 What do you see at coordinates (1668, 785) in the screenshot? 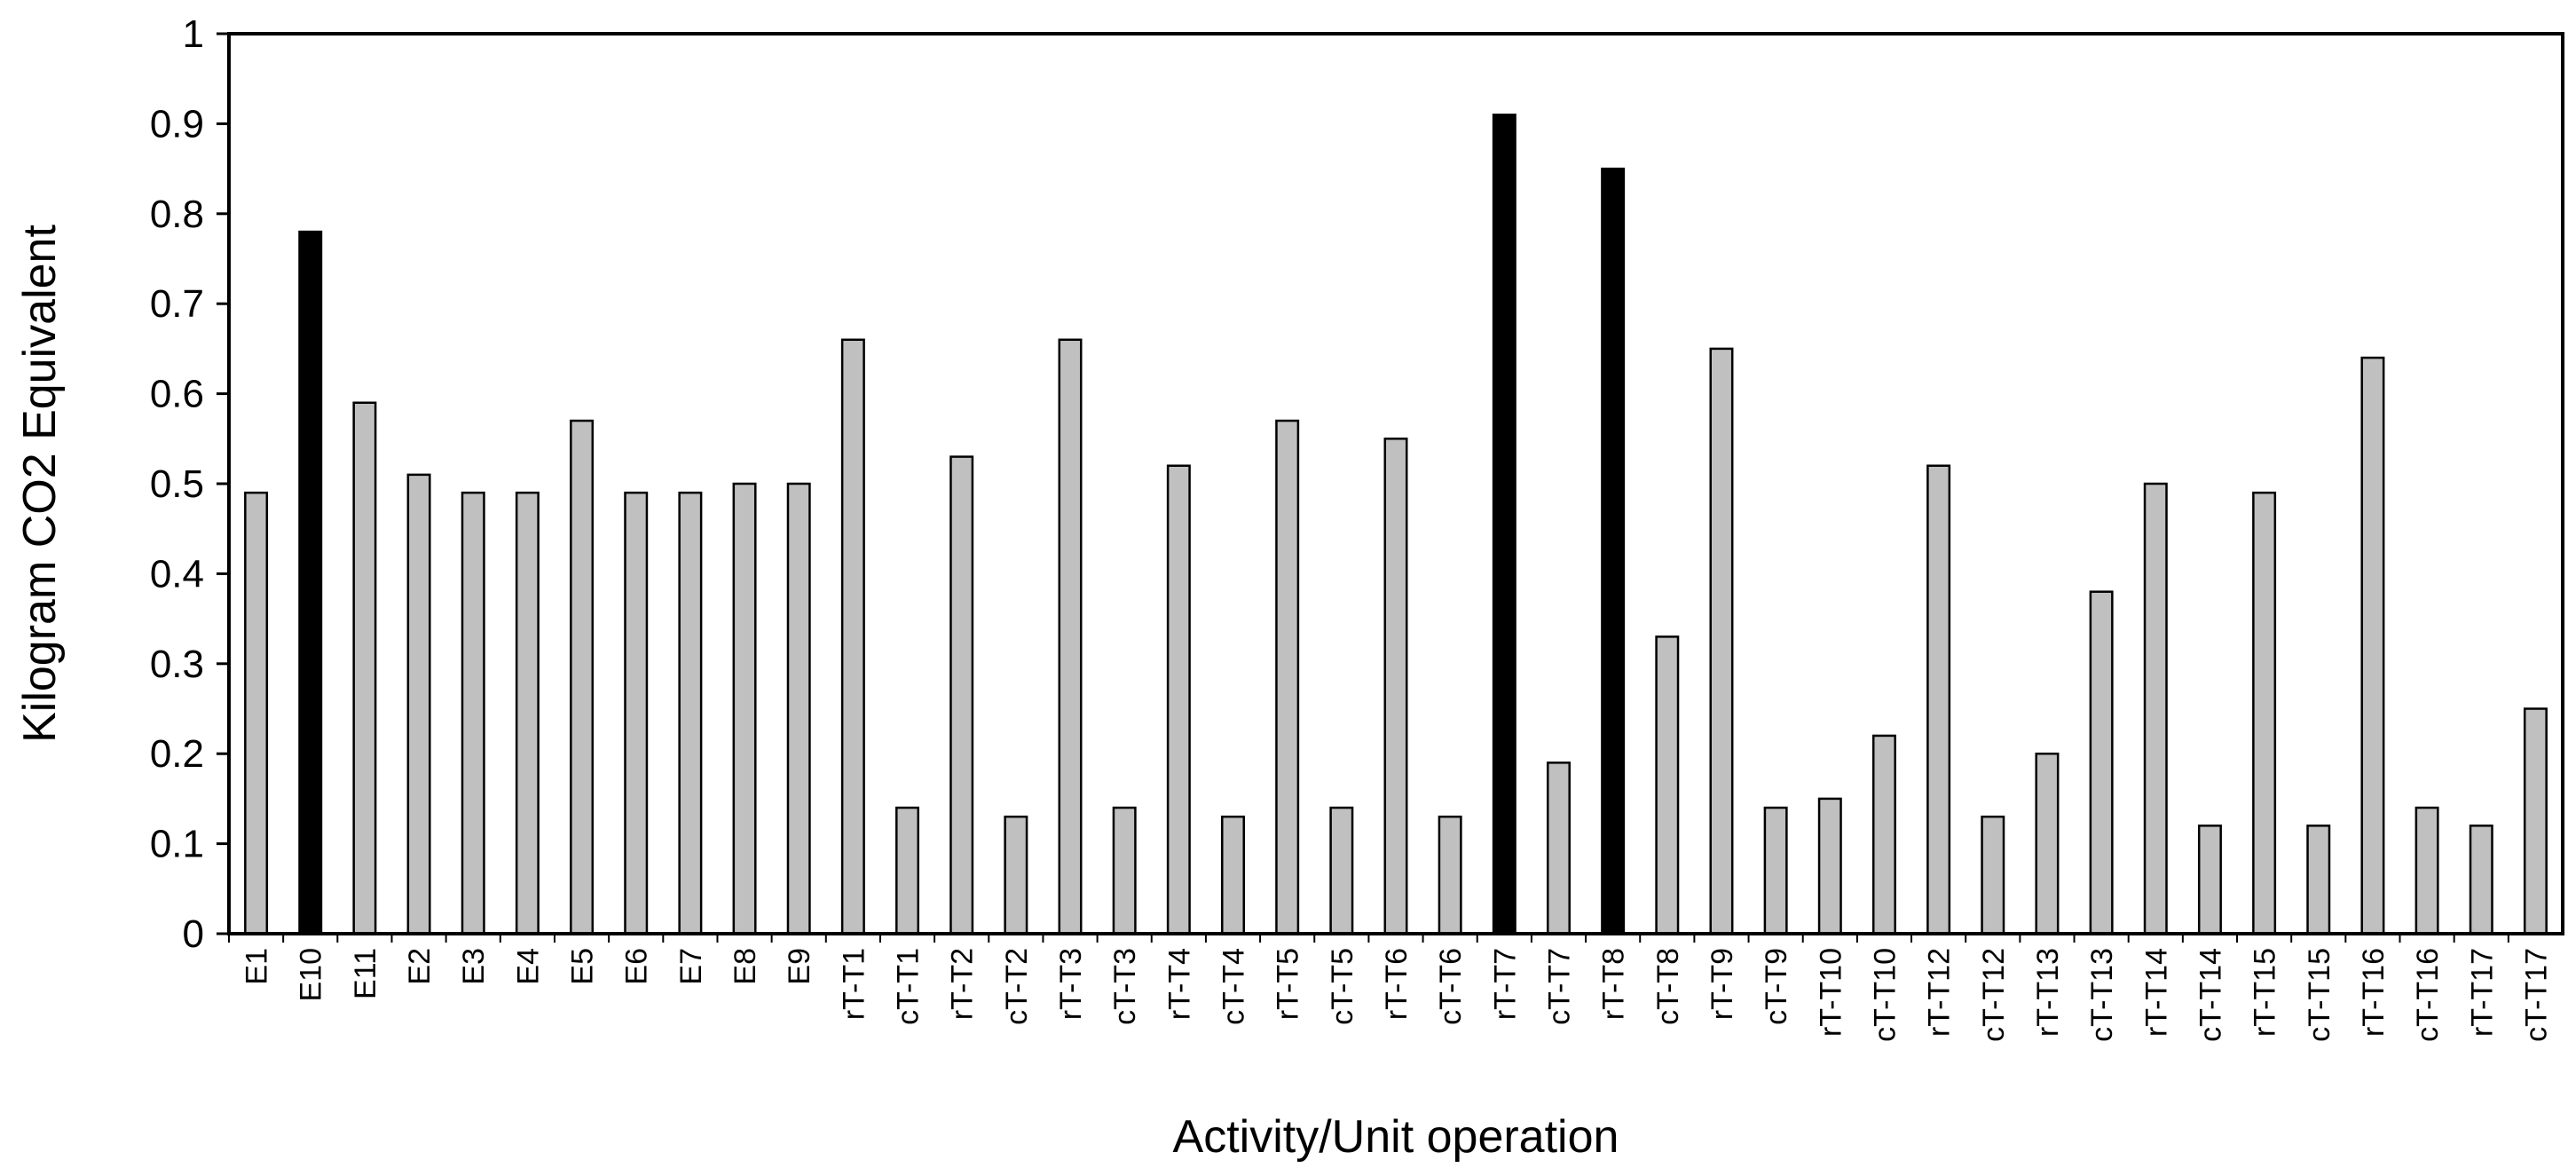
I see `bar-cT-T8` at bounding box center [1668, 785].